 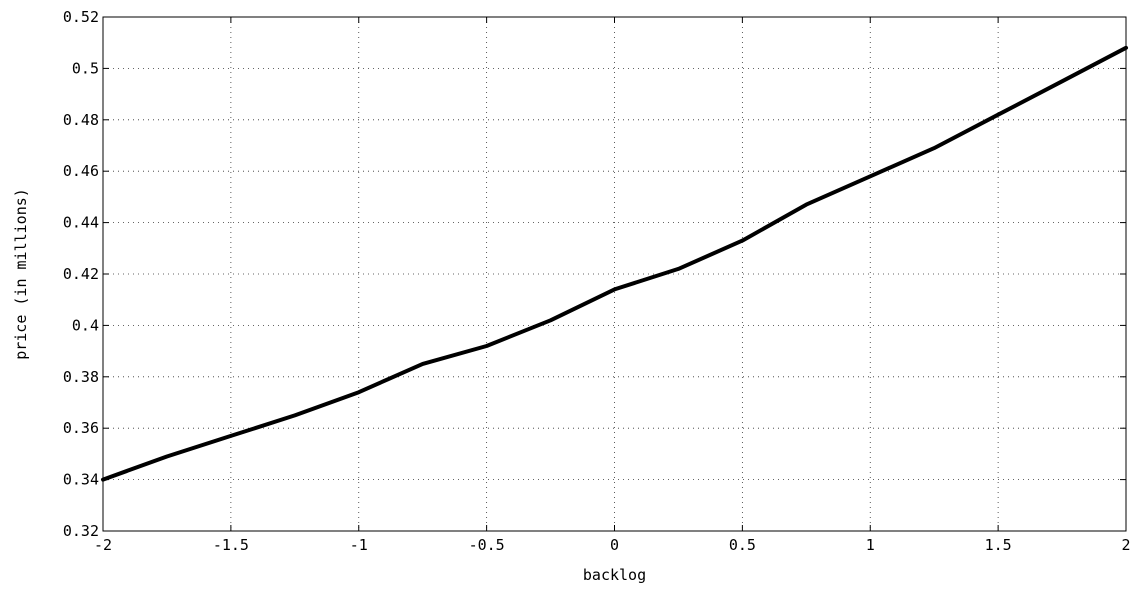 I want to click on x-tick-label: 0.5, so click(x=742, y=545).